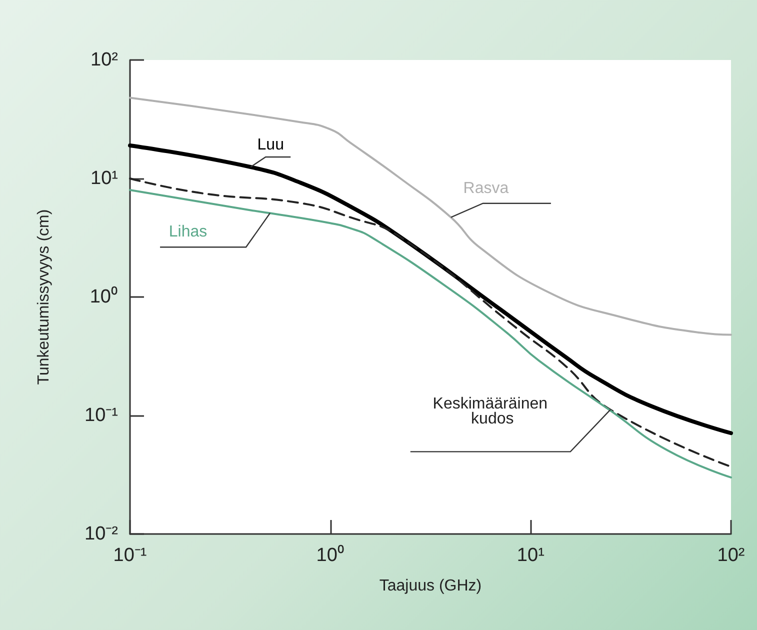 This screenshot has width=757, height=630. What do you see at coordinates (44, 297) in the screenshot?
I see `y-axis-title: Tunkeutumissyvyys (cm)` at bounding box center [44, 297].